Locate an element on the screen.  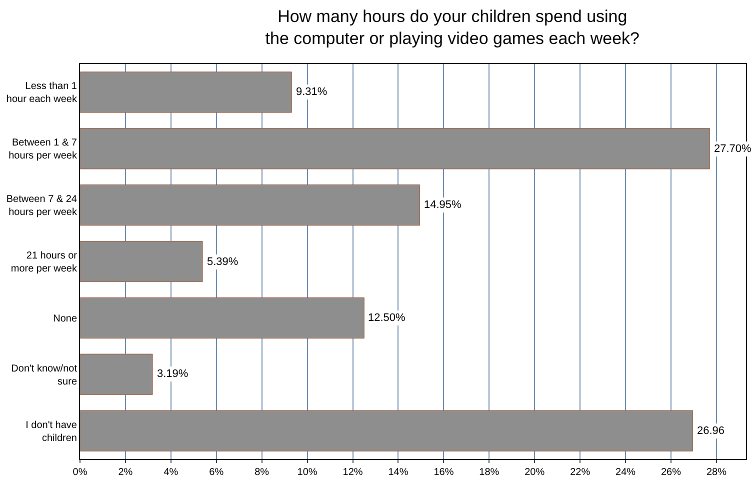
y-tick-label: Between 7 & 24 hours per week is located at coordinates (42, 206).